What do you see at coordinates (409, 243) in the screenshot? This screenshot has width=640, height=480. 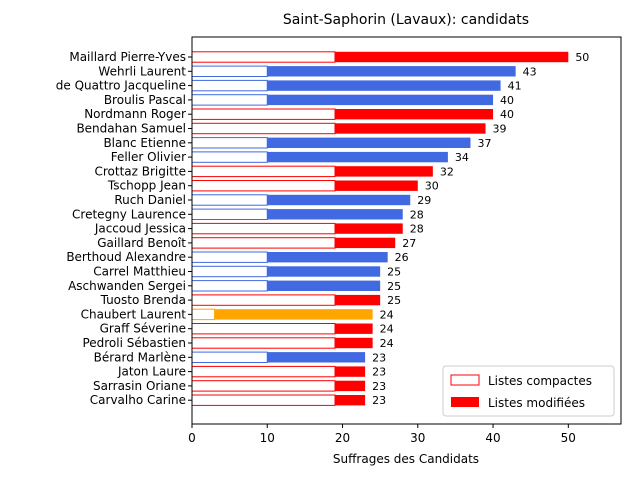 I see `data-label: 27` at bounding box center [409, 243].